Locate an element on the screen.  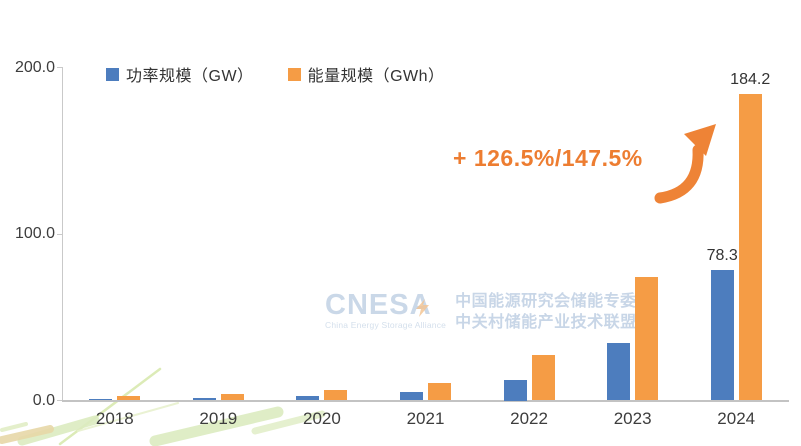
x-axis-label-2022: 2022 is located at coordinates (529, 418).